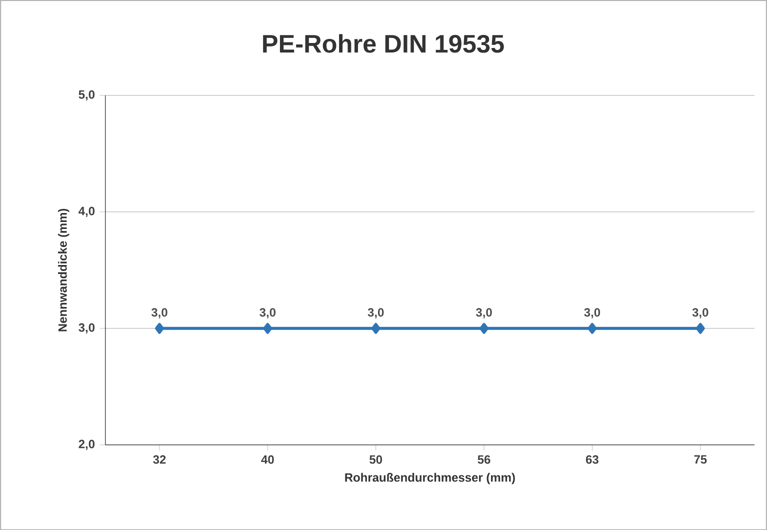 The height and width of the screenshot is (530, 767). What do you see at coordinates (64, 270) in the screenshot?
I see `y-axis-title: Nennwanddicke (mm)` at bounding box center [64, 270].